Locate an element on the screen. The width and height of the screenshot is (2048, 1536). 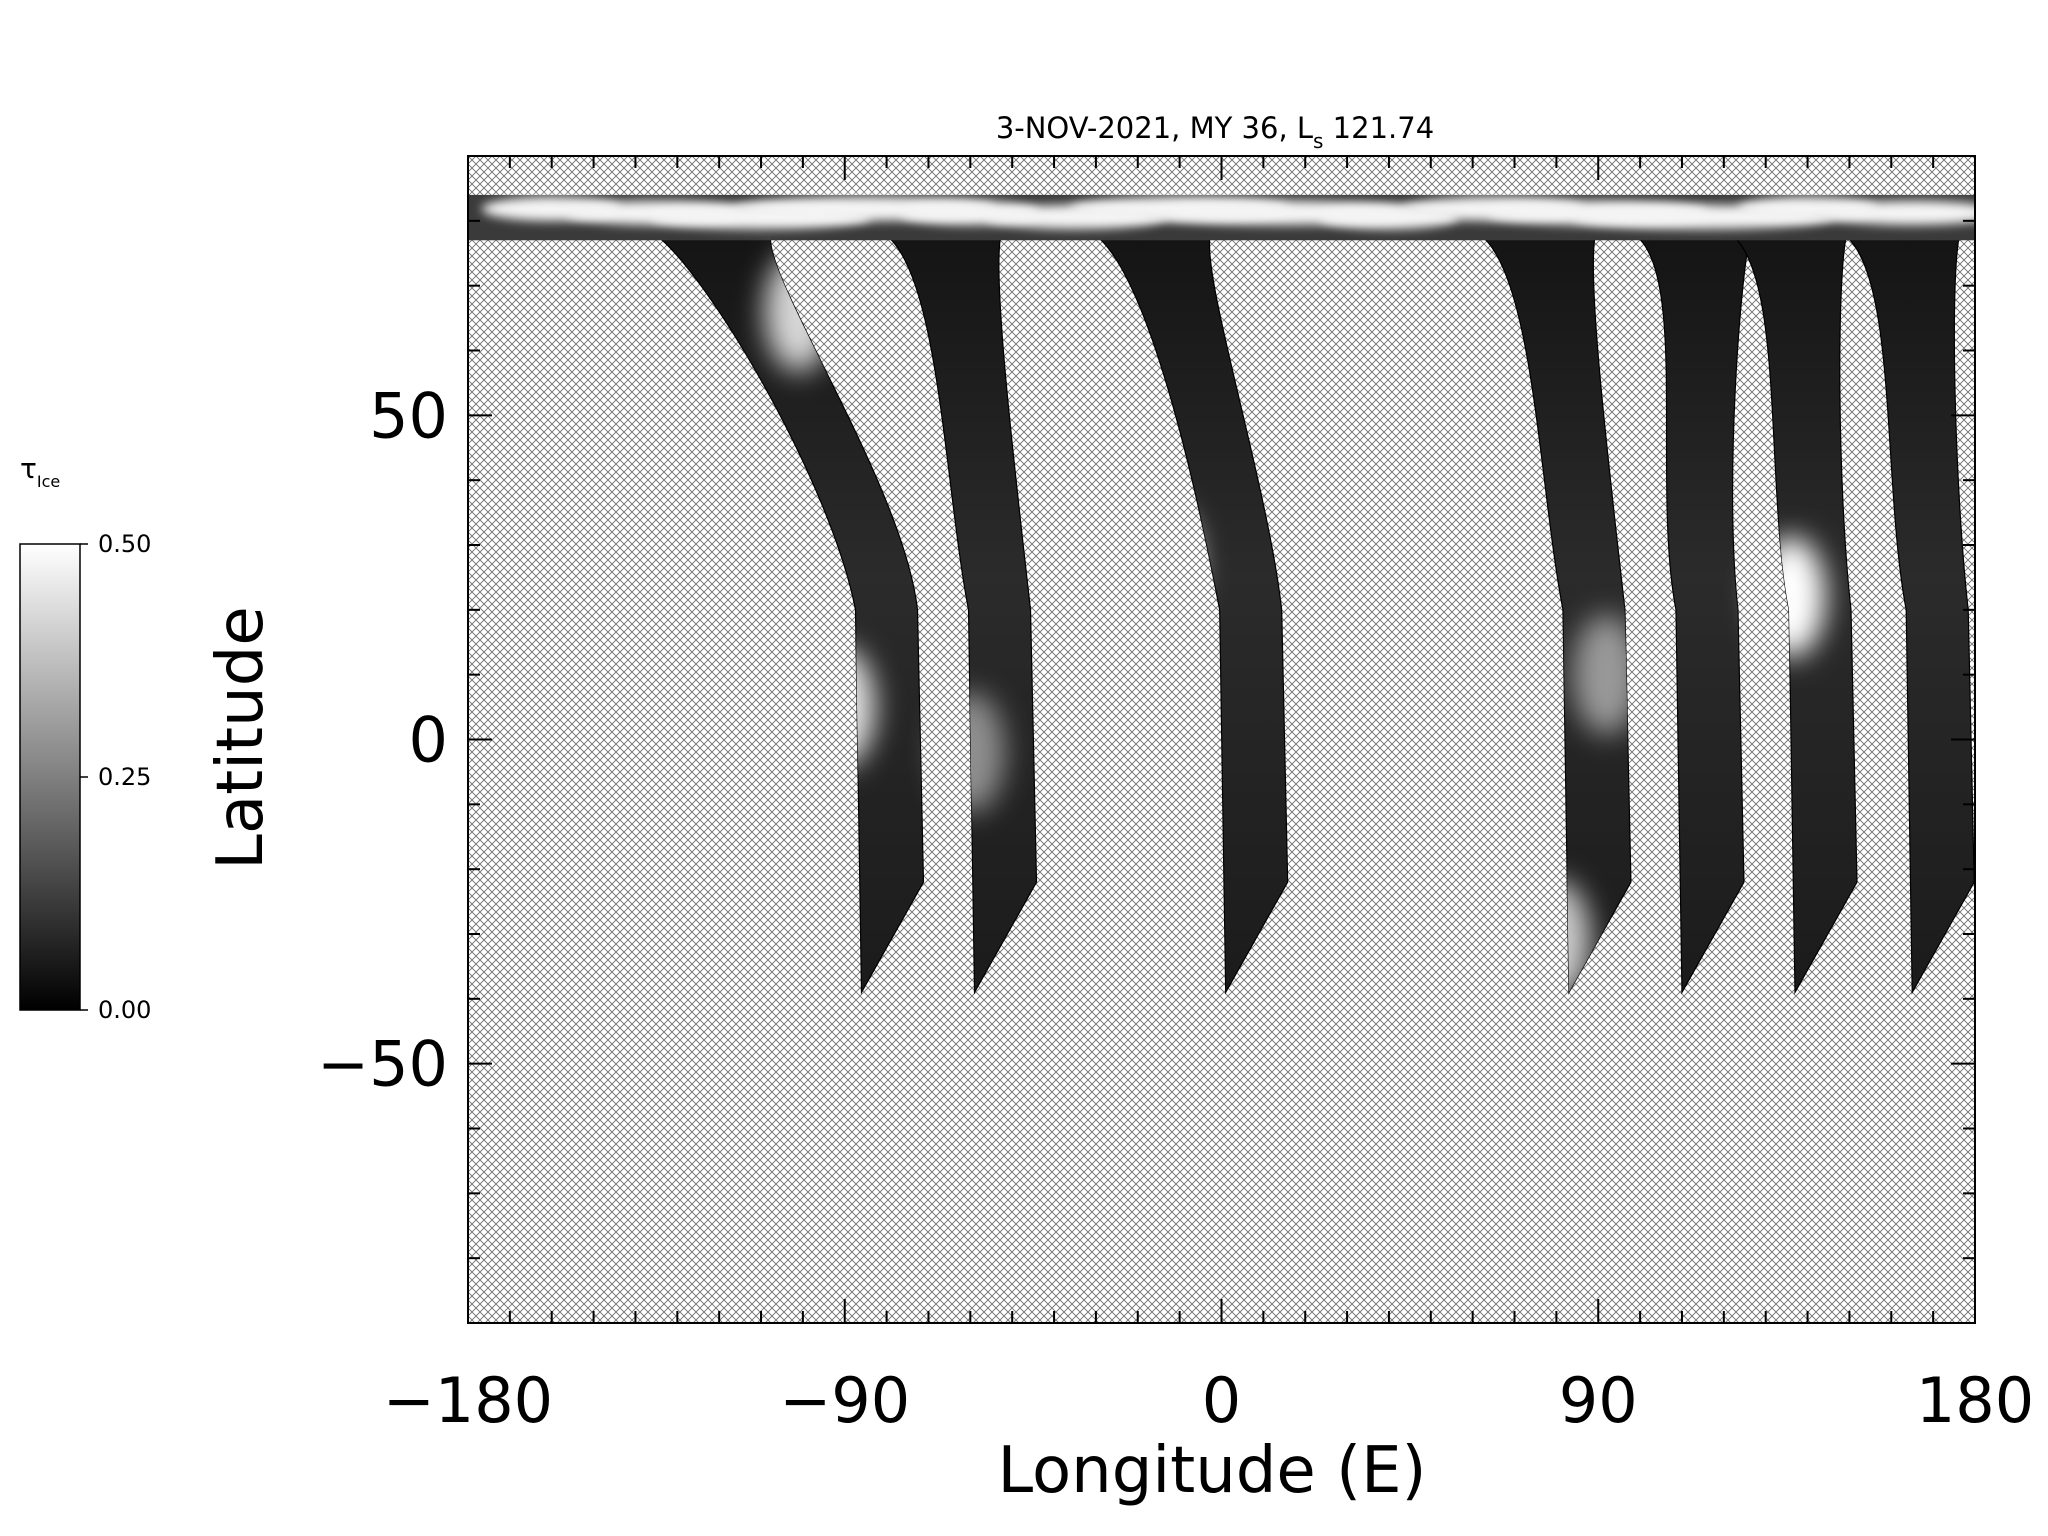
x-tick-label: −180 is located at coordinates (468, 1400).